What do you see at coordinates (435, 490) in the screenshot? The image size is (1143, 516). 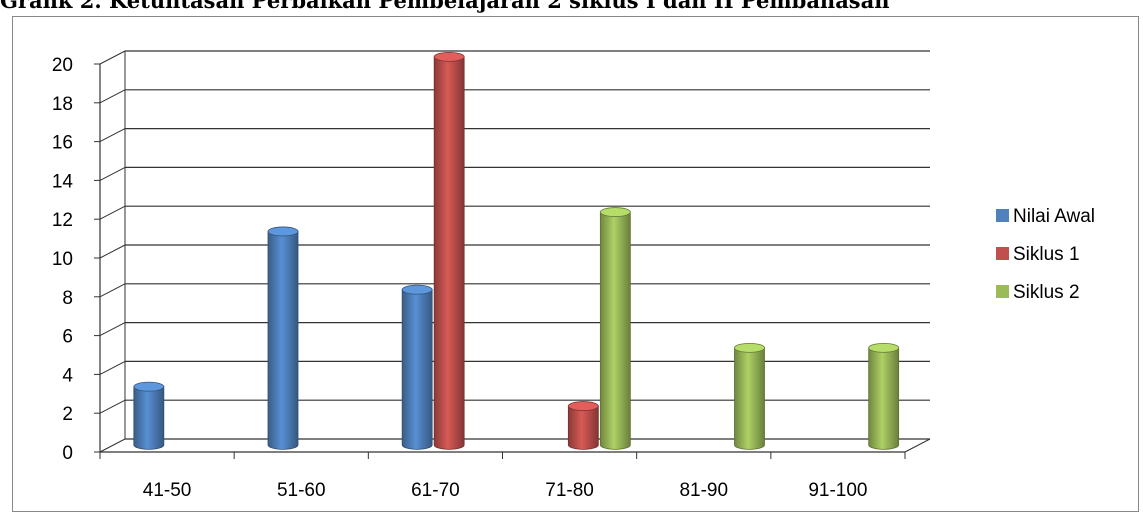 I see `x-tick-label: 61-70` at bounding box center [435, 490].